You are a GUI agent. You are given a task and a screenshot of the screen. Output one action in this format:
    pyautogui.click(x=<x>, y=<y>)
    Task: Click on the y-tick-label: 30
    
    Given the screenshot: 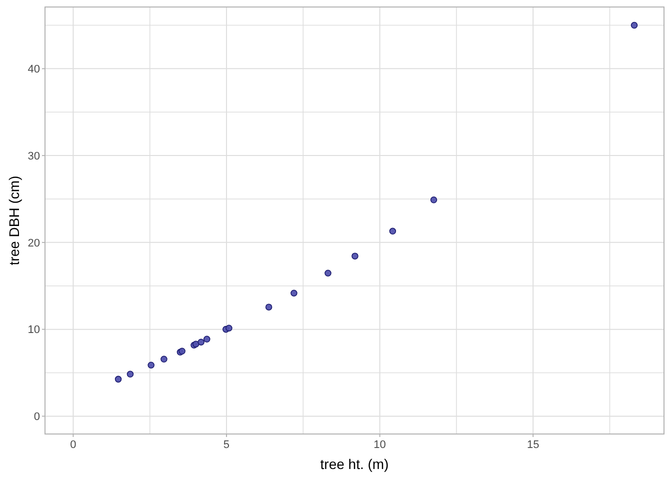 What is the action you would take?
    pyautogui.click(x=34, y=156)
    